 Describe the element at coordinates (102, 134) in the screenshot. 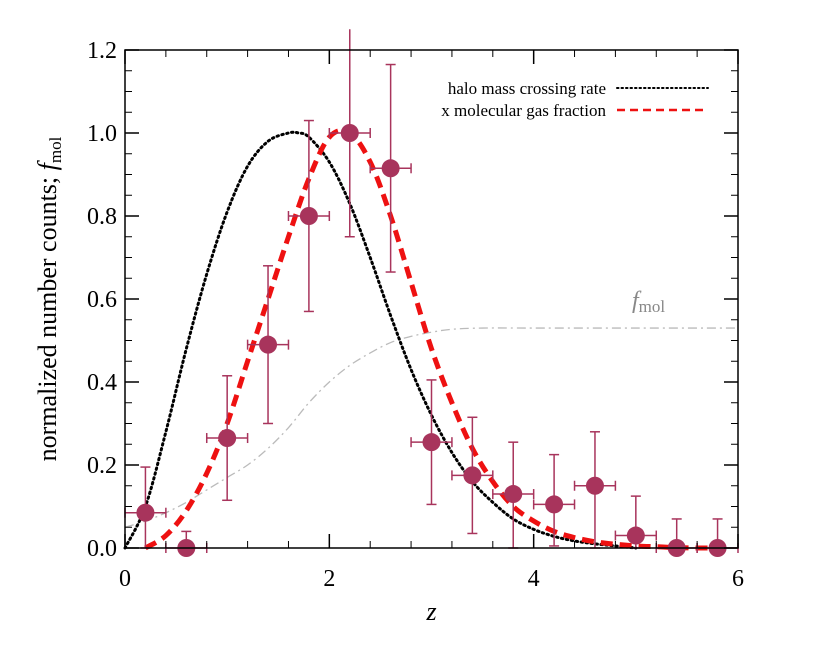

I see `y-tick-label: 1.0` at that location.